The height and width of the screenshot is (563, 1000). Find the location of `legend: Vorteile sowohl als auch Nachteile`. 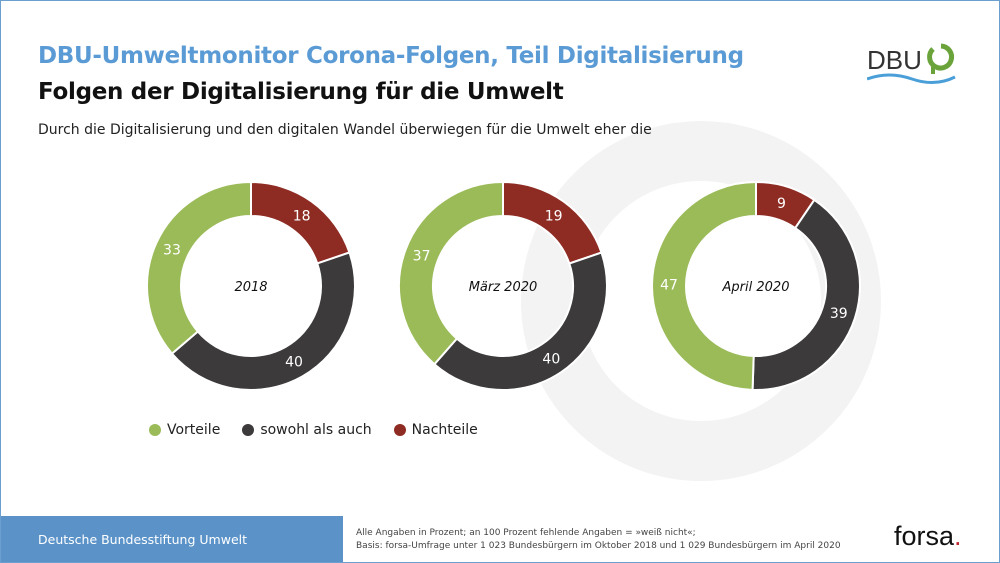

legend: Vorteile sowohl als auch Nachteile is located at coordinates (313, 430).